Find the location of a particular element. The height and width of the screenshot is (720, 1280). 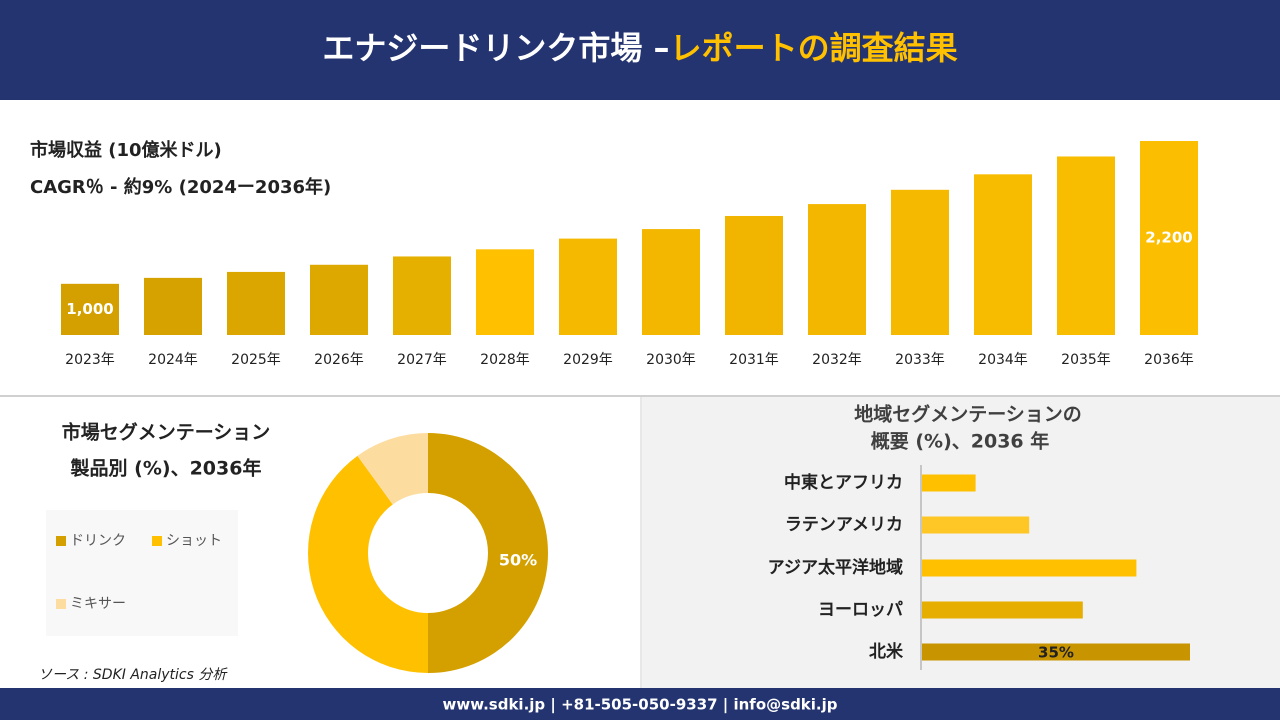

chart-title: 市場収益 (10億米ドル) is located at coordinates (126, 150).